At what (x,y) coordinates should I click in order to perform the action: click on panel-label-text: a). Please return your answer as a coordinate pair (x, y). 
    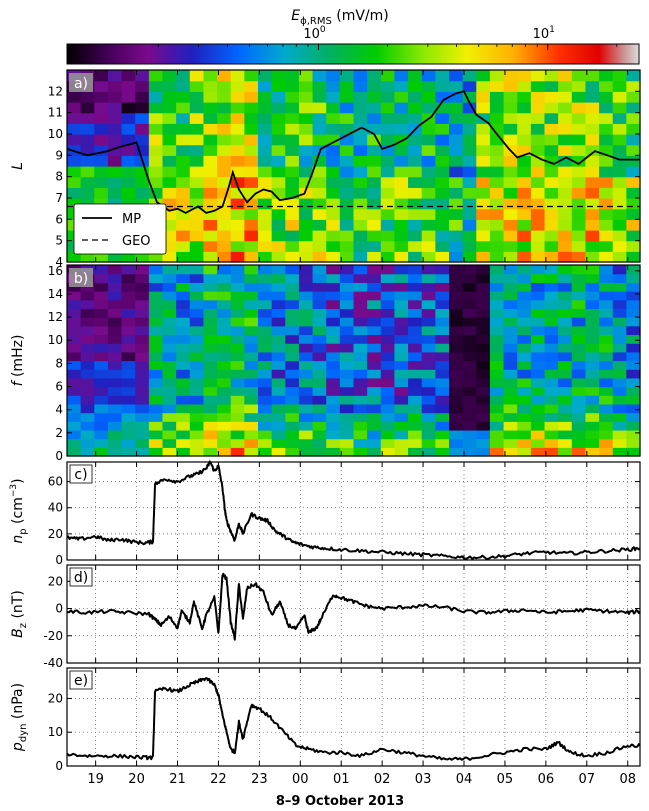
    Looking at the image, I should click on (81, 84).